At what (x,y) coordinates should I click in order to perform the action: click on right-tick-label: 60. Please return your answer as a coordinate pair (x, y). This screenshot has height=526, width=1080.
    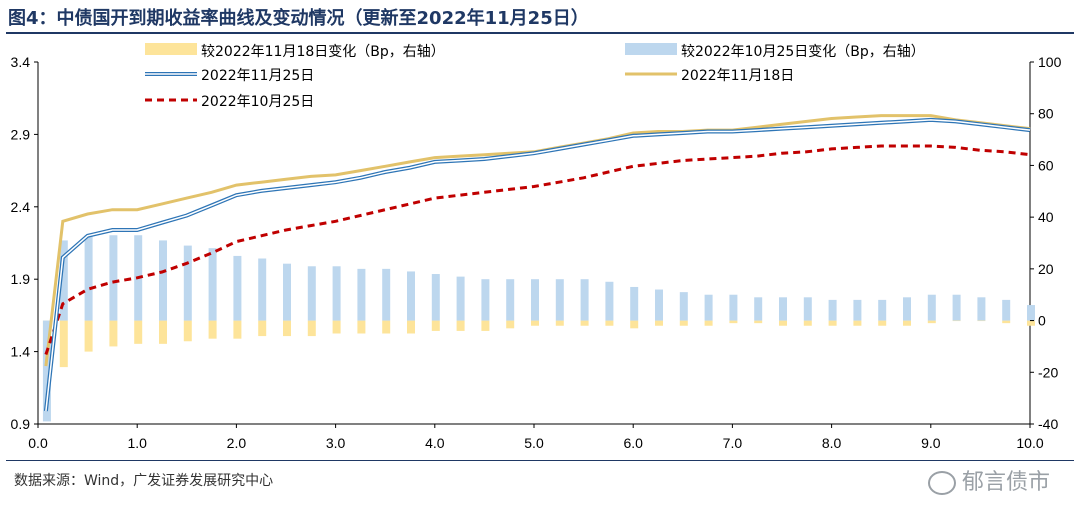
    Looking at the image, I should click on (1046, 165).